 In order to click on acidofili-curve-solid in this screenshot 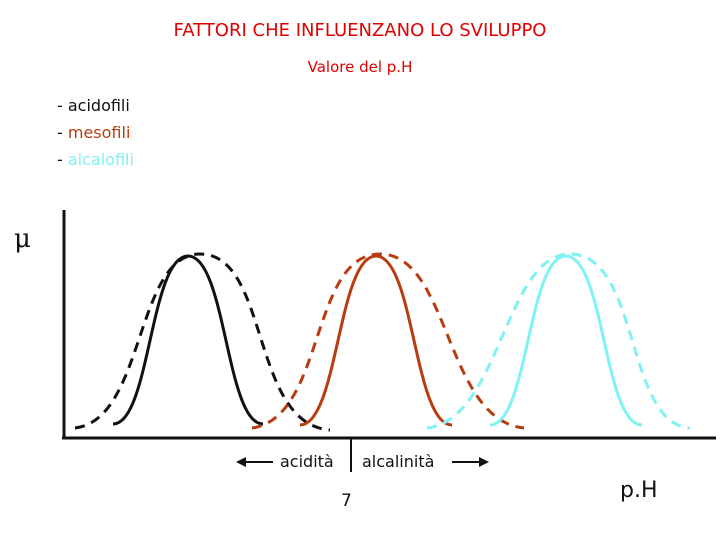, I will do `click(188, 340)`.